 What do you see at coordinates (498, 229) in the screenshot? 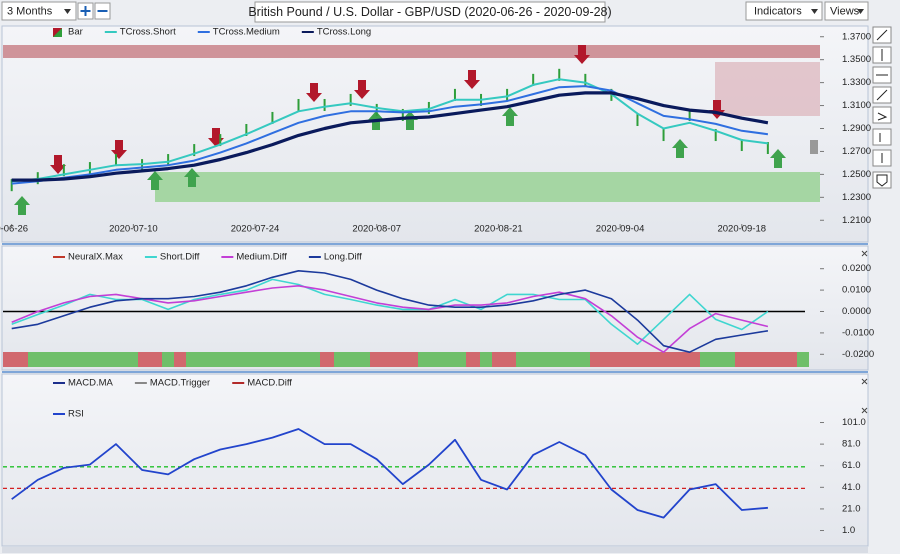
I see `x-tick-label: 2020-08-21` at bounding box center [498, 229].